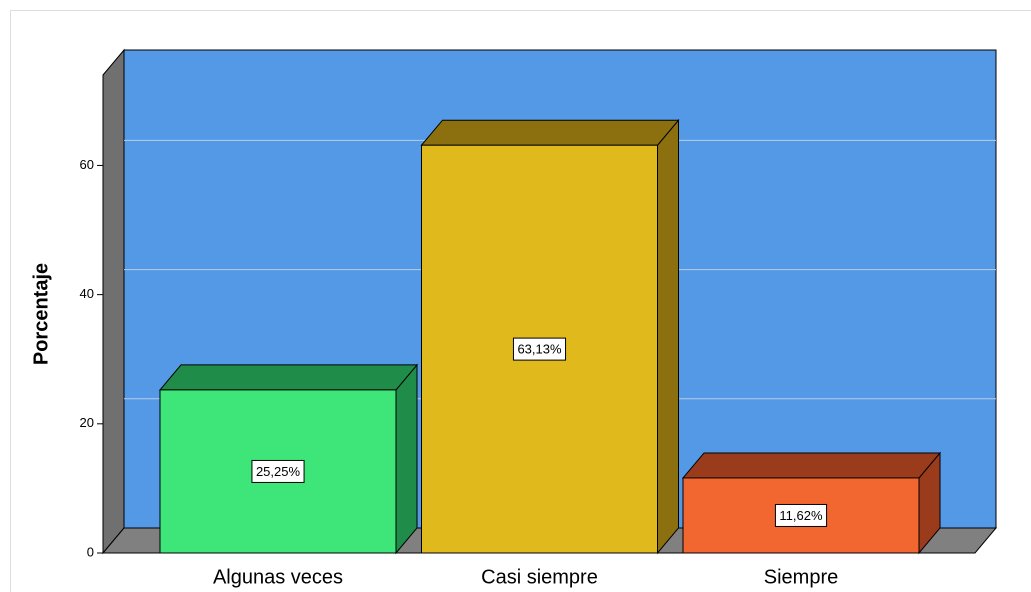  What do you see at coordinates (539, 577) in the screenshot?
I see `x-tick-label: Casi siempre` at bounding box center [539, 577].